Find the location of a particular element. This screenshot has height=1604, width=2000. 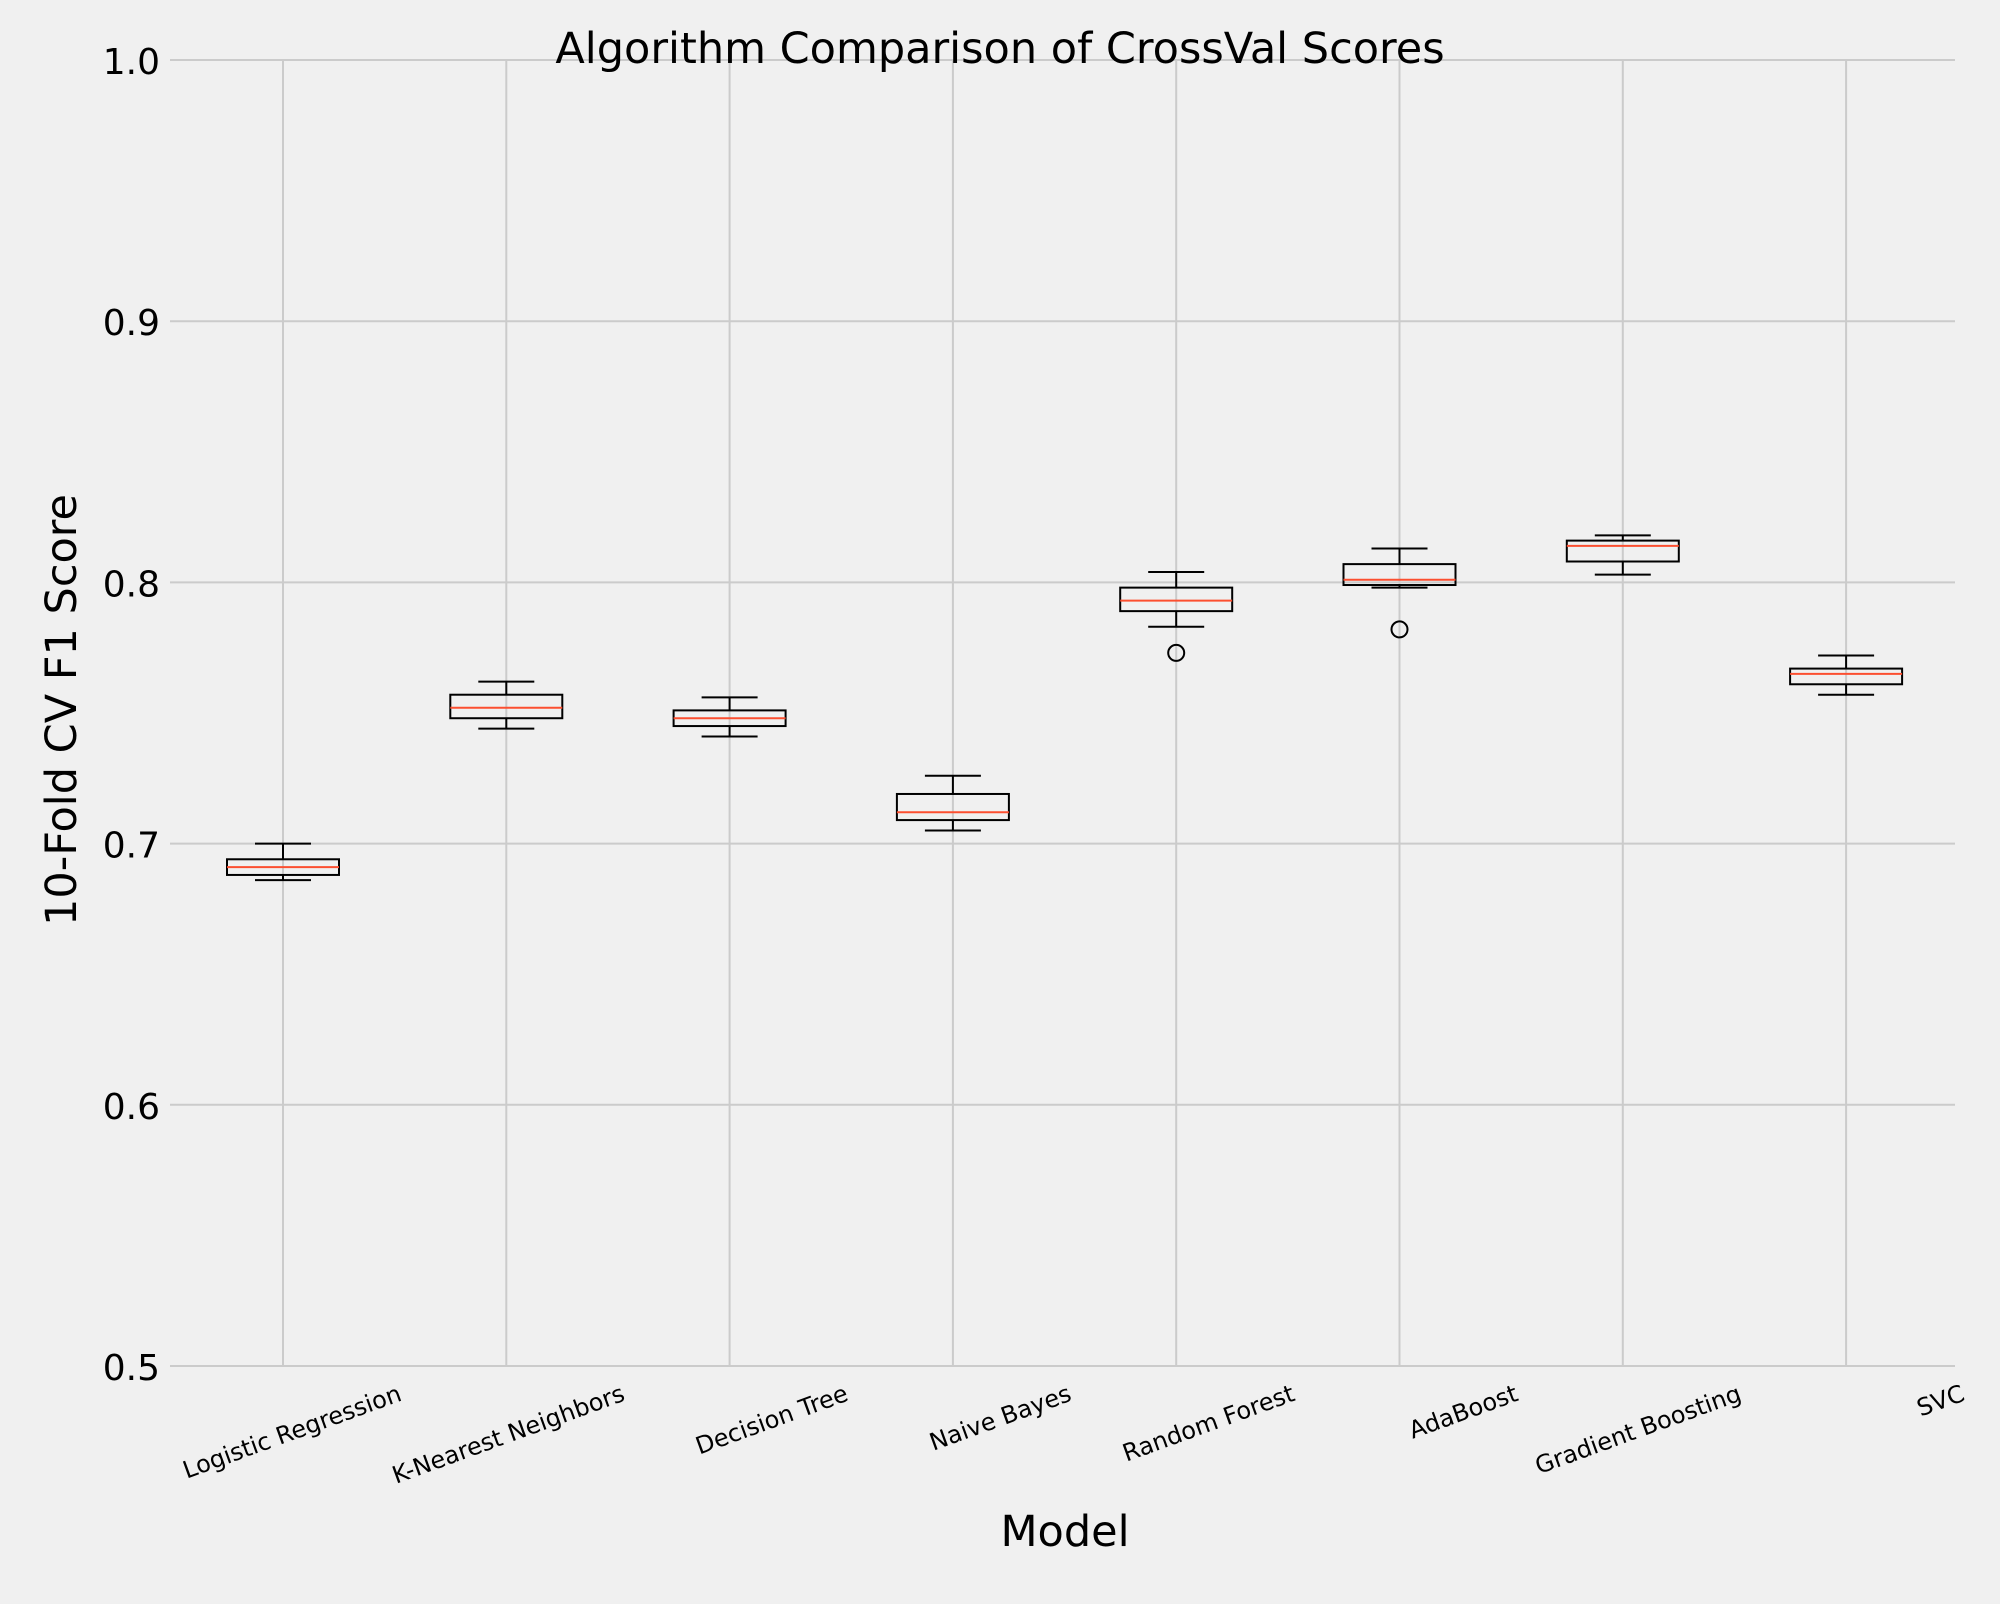

y-tick-label: 0.8 is located at coordinates (131, 584).